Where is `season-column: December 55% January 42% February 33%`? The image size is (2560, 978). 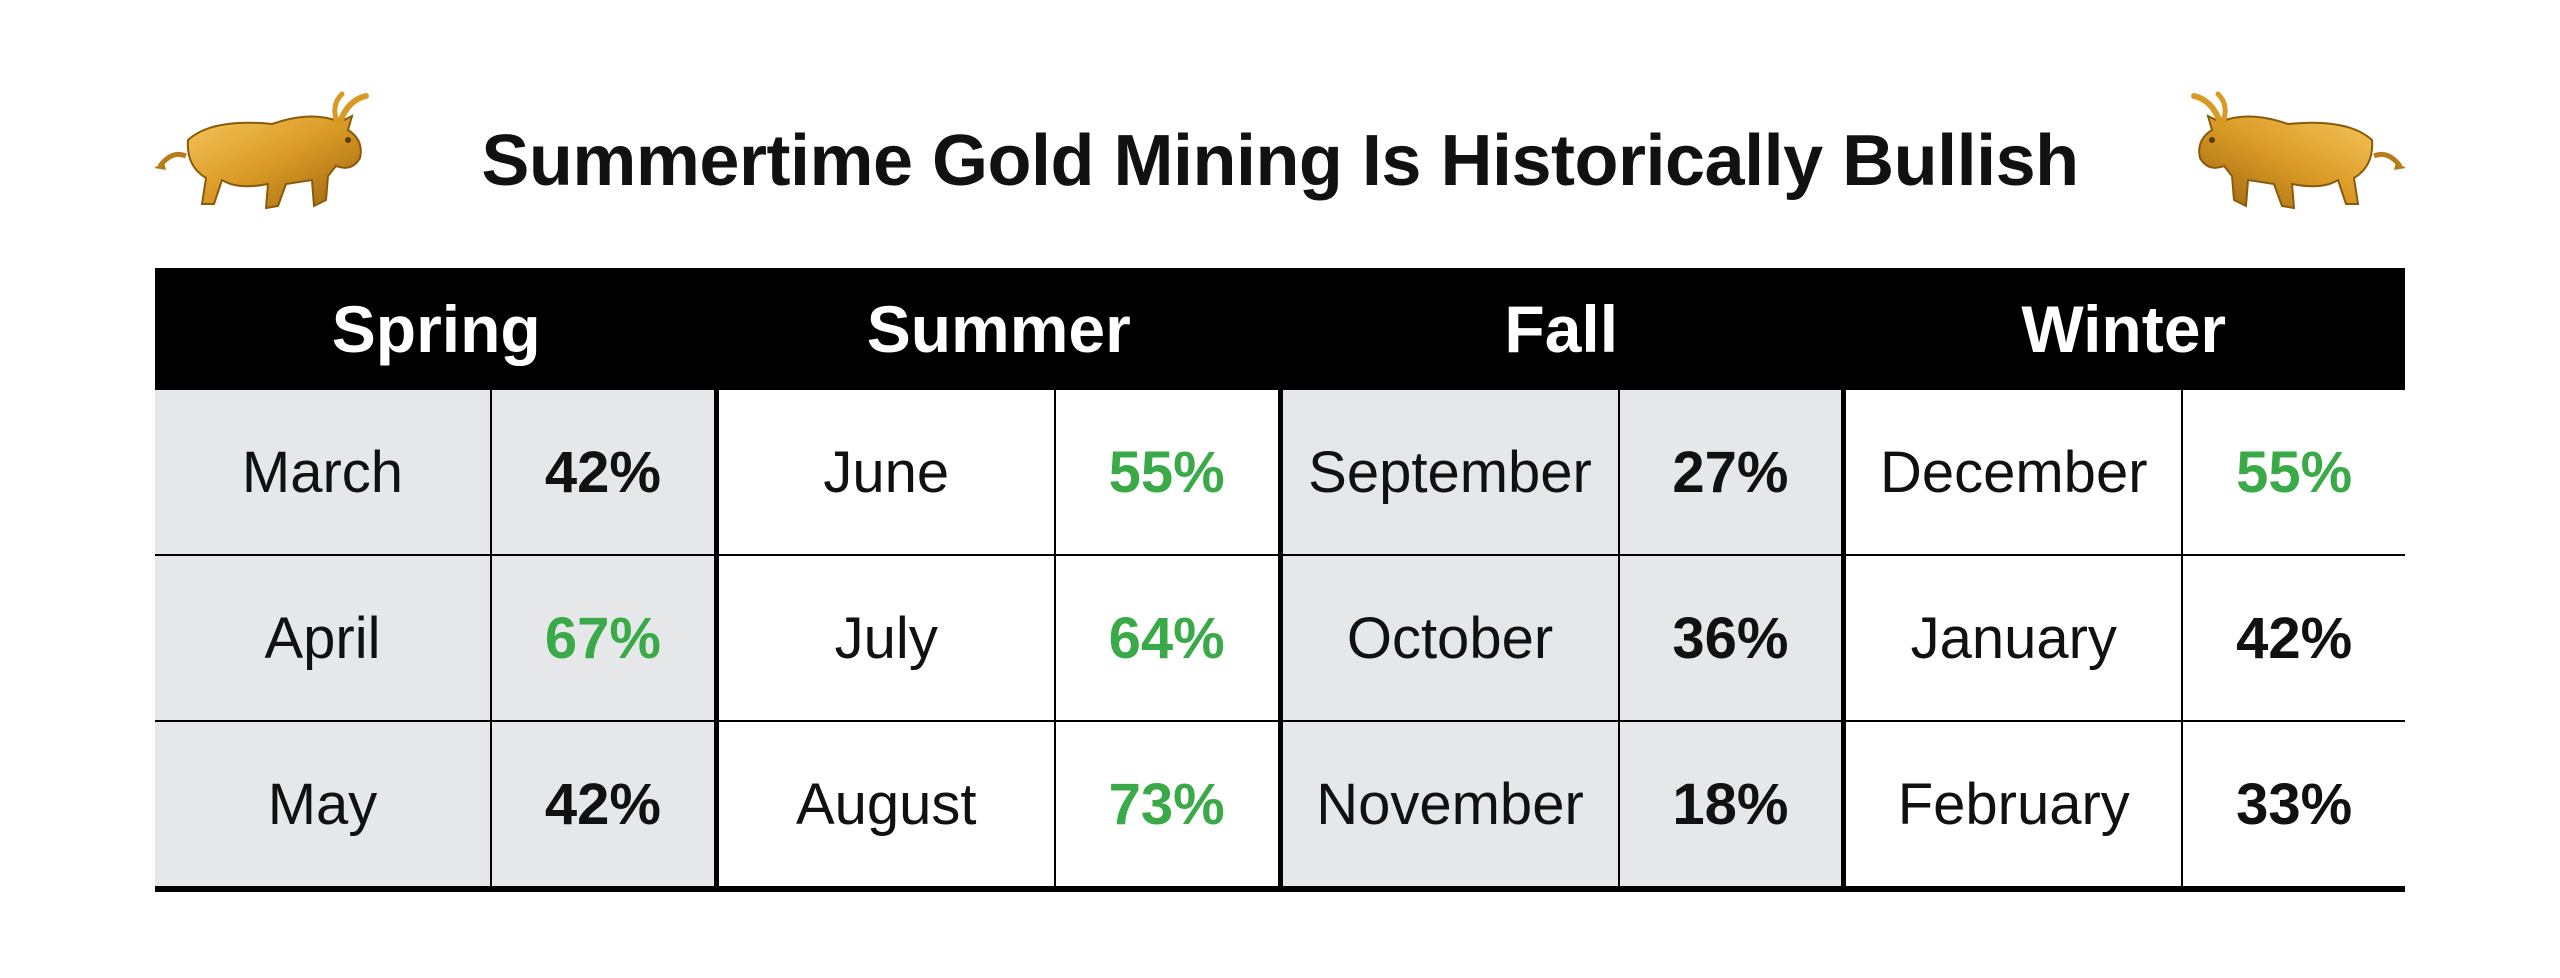 season-column: December 55% January 42% February 33% is located at coordinates (2123, 638).